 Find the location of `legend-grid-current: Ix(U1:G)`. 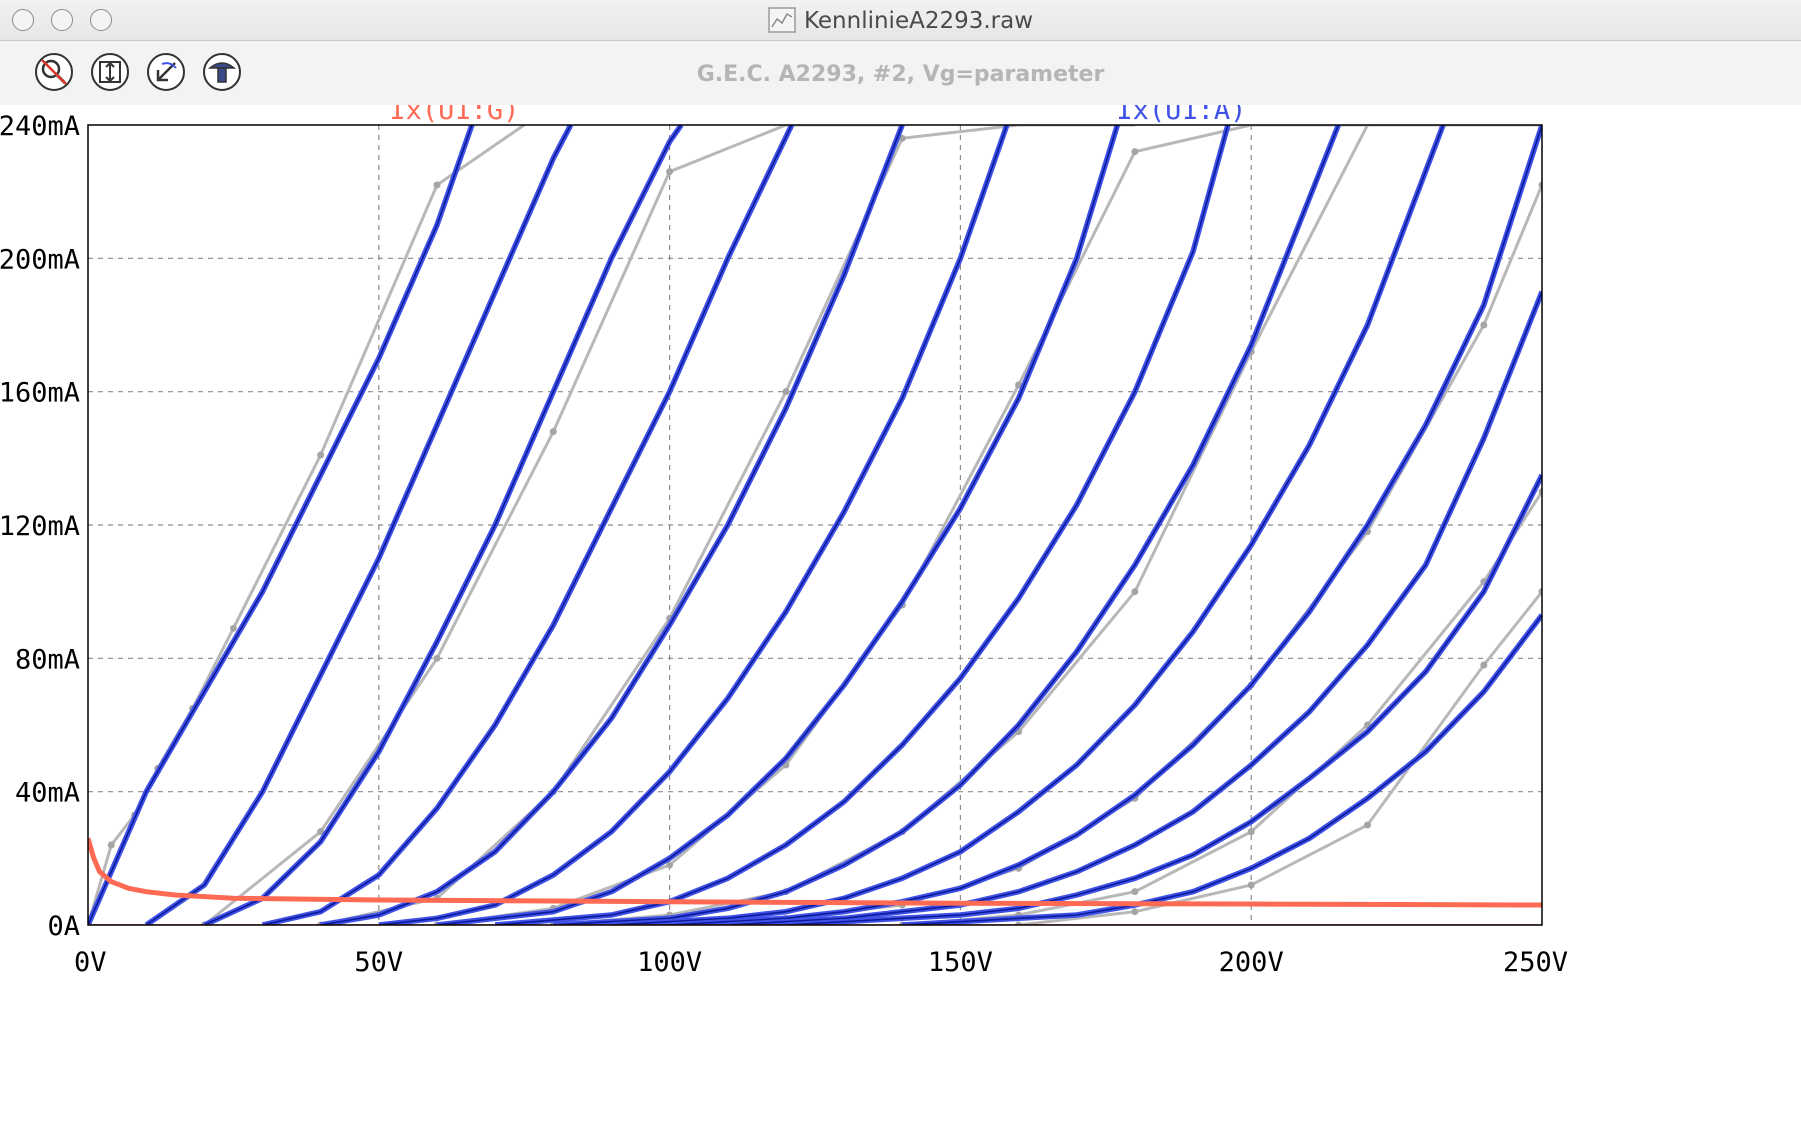

legend-grid-current: Ix(U1:G) is located at coordinates (454, 115).